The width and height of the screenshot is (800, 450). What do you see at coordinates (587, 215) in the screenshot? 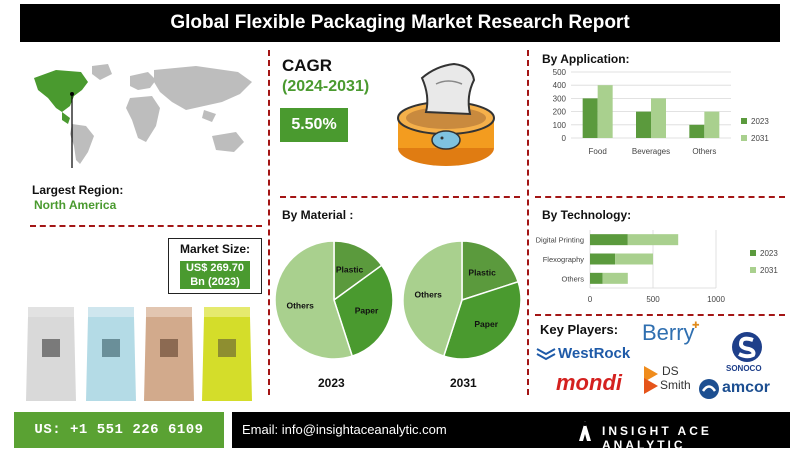
I see `by-technology-title: By Technology:` at bounding box center [587, 215].